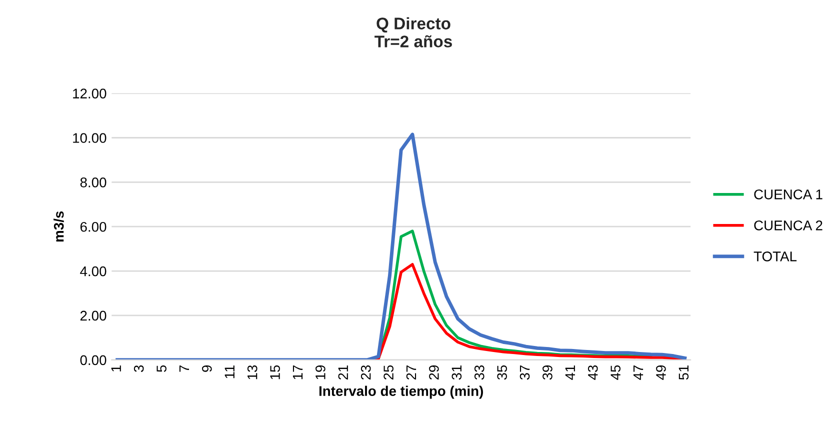 The height and width of the screenshot is (430, 827). What do you see at coordinates (593, 372) in the screenshot?
I see `x-tick-label: 43` at bounding box center [593, 372].